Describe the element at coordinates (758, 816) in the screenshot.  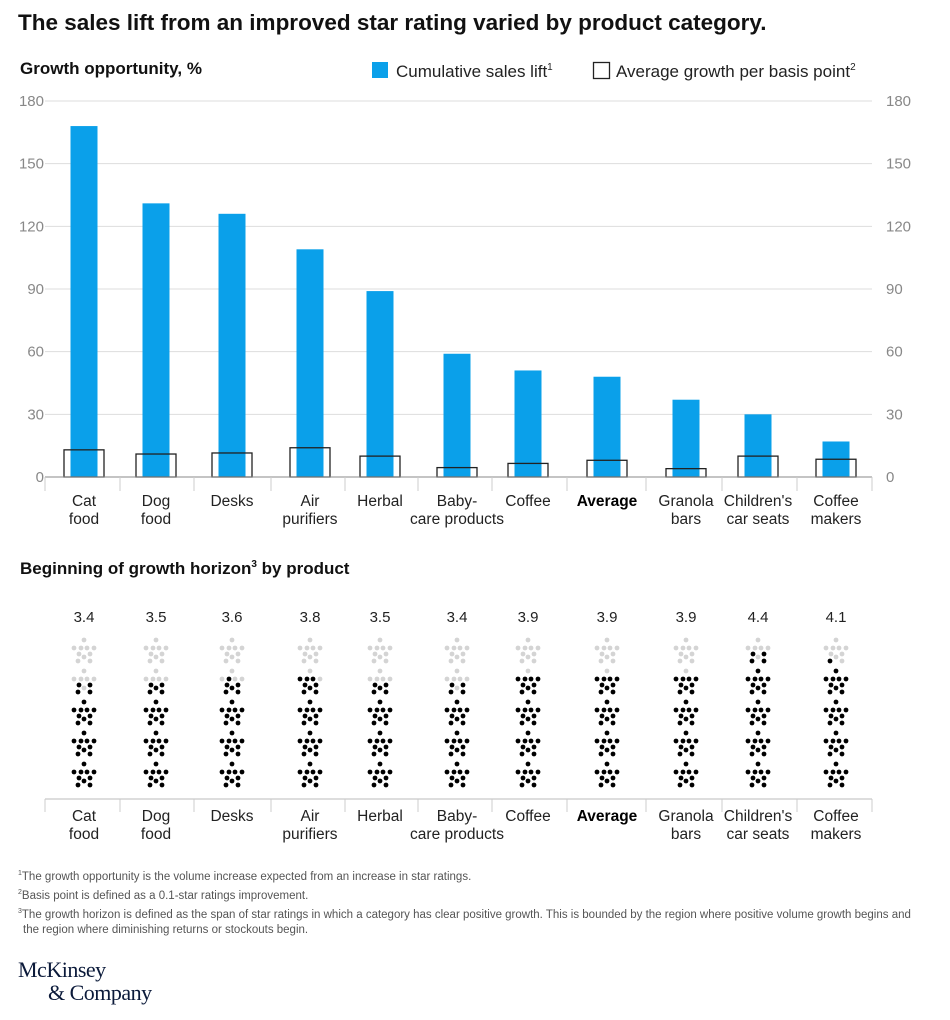
I see `category-label-line: Children's` at that location.